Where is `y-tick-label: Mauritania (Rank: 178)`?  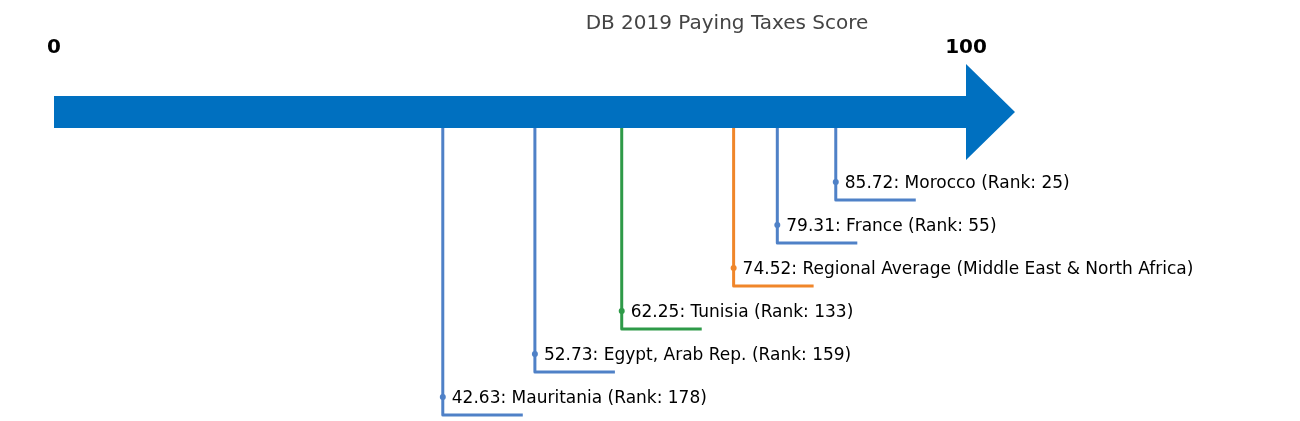
y-tick-label: Mauritania (Rank: 178) is located at coordinates (609, 397).